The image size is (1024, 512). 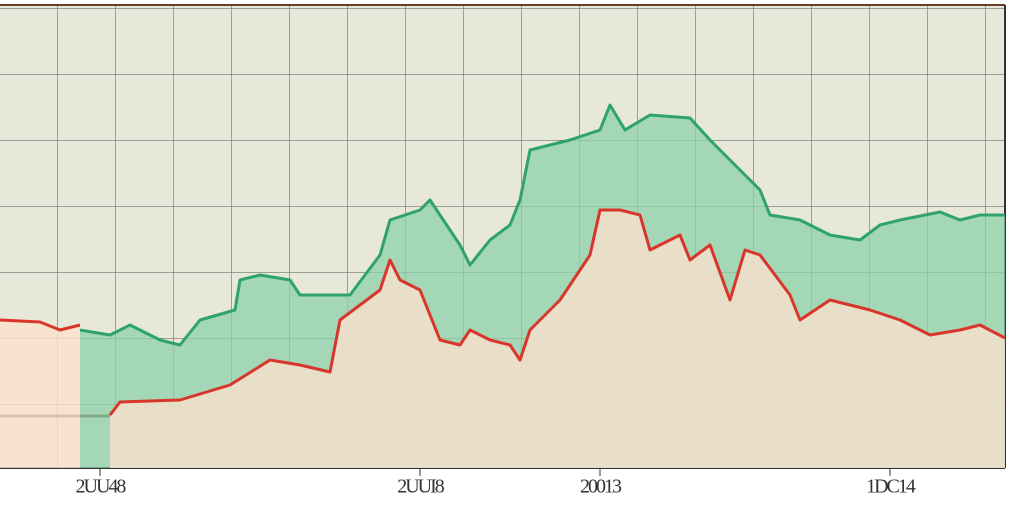 What do you see at coordinates (40, 394) in the screenshot?
I see `series-area` at bounding box center [40, 394].